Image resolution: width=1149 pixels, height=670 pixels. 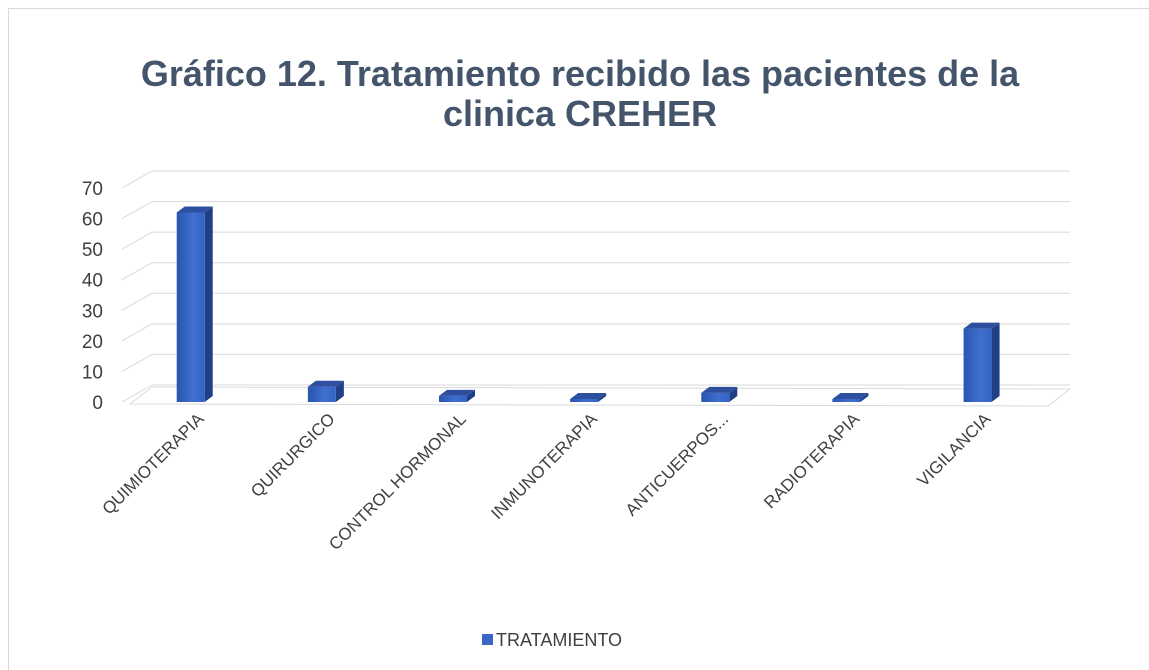 I want to click on y-tick-label: 20, so click(x=92, y=342).